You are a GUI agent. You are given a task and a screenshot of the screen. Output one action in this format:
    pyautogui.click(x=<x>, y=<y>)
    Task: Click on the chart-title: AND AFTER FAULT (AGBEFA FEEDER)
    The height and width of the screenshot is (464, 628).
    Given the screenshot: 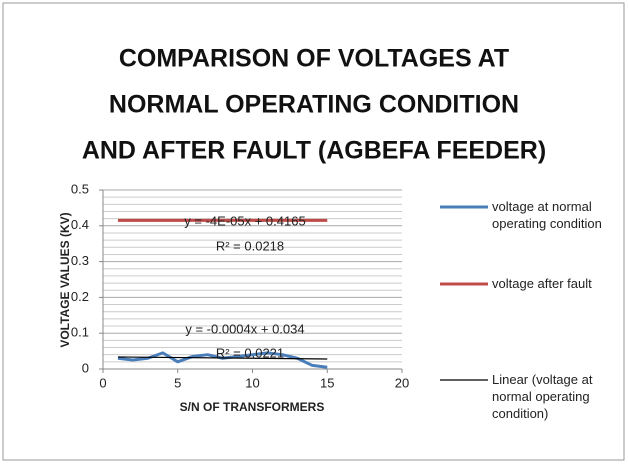 What is the action you would take?
    pyautogui.click(x=314, y=151)
    